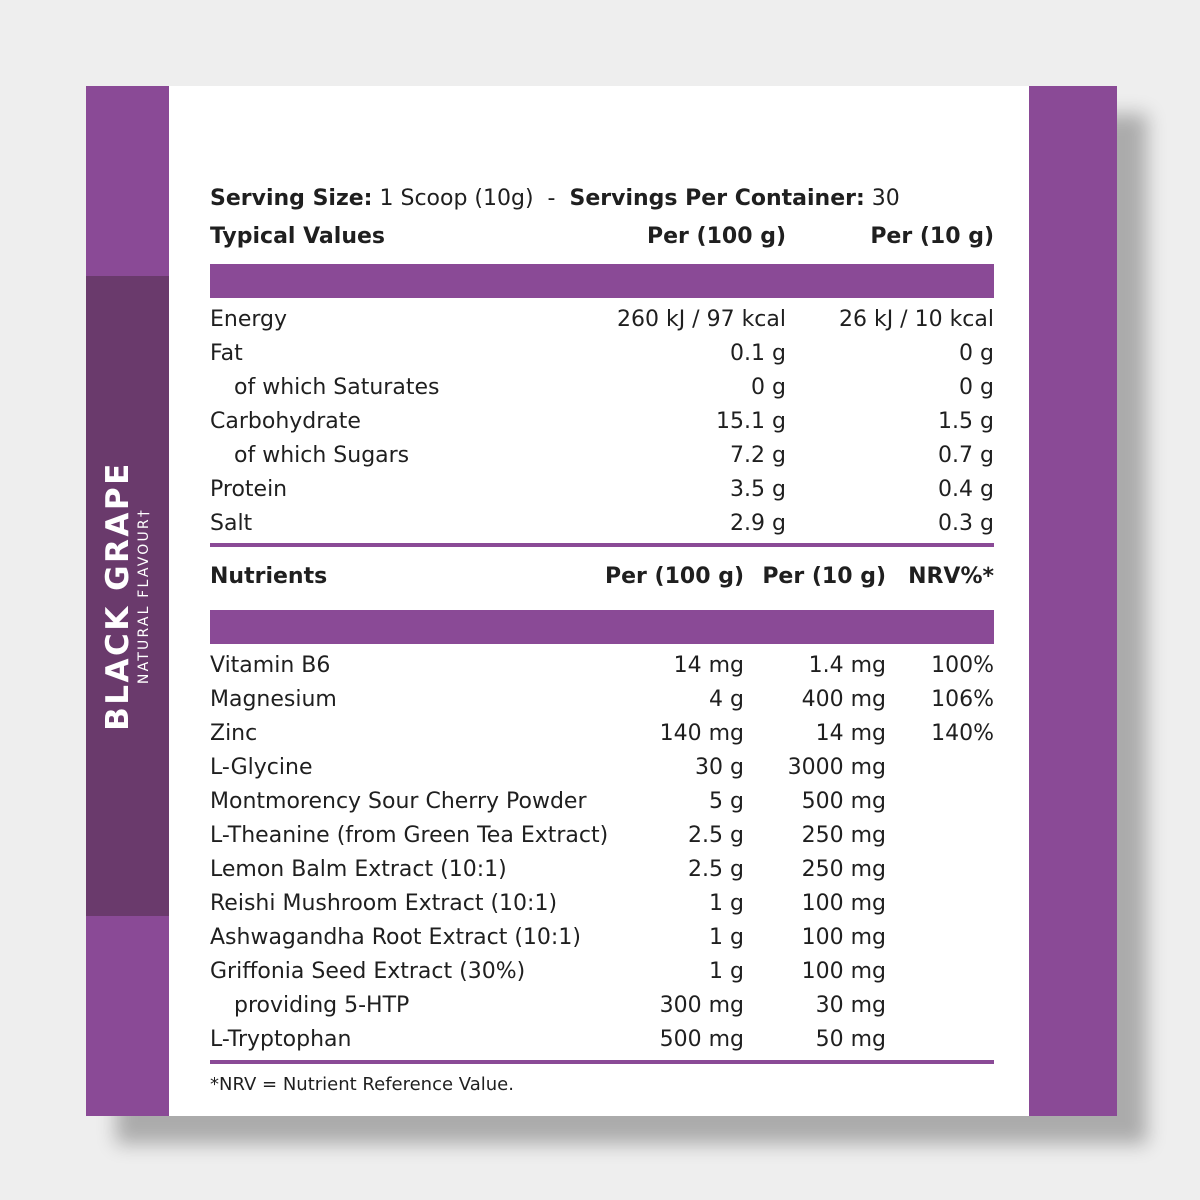  I want to click on nutrients-header-per100: Per (100 g), so click(674, 576).